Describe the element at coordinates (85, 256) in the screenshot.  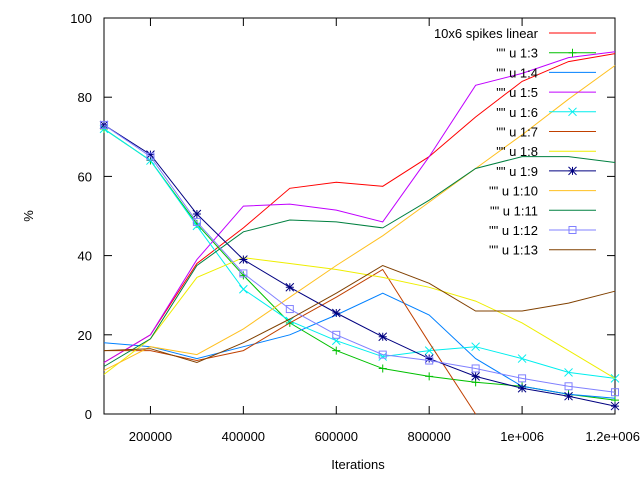
I see `y-tick-label: 40` at that location.